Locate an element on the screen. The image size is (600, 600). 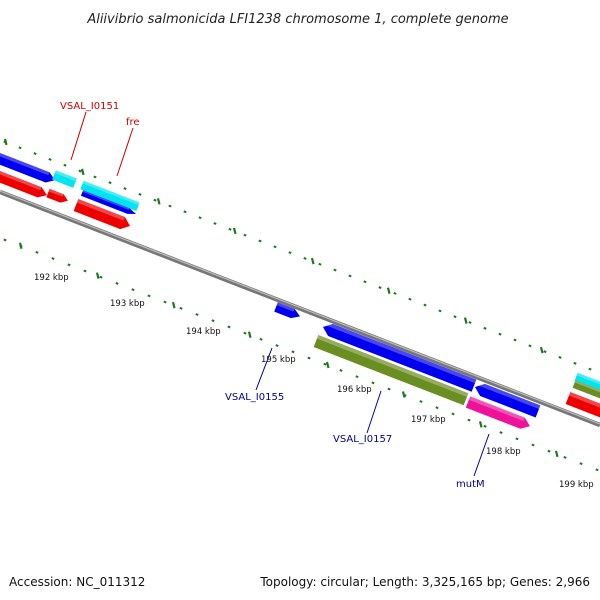
gene-arrow-fre-blue is located at coordinates (108, 203).